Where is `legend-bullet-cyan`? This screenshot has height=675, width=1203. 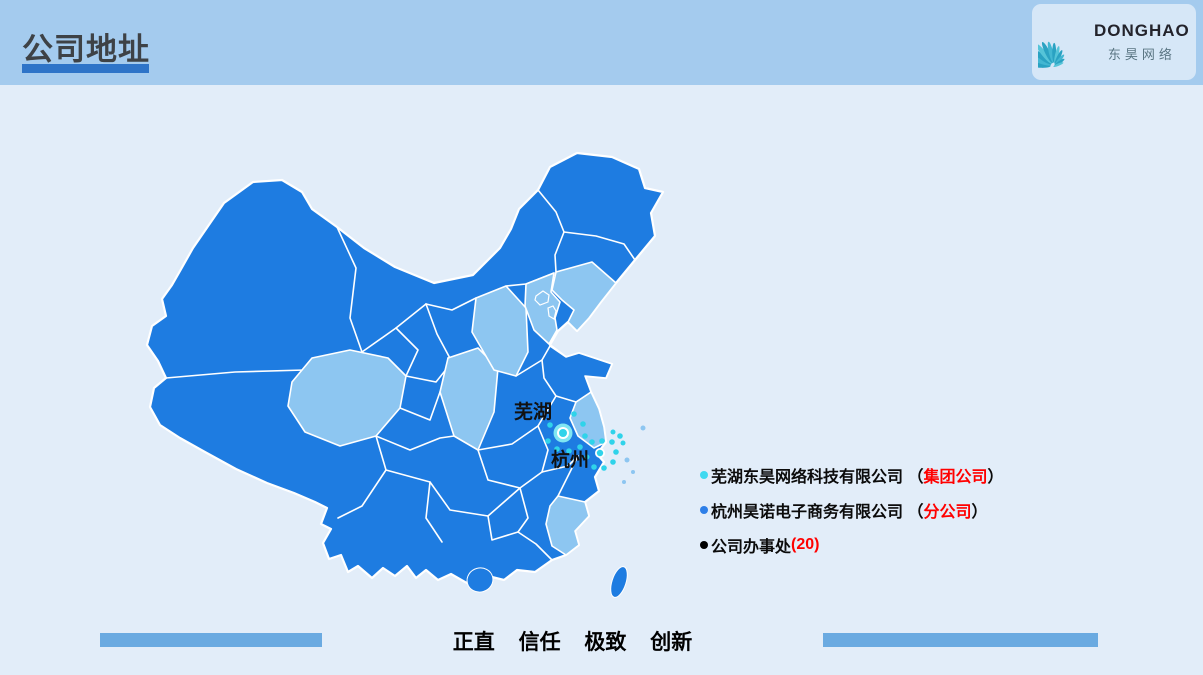 legend-bullet-cyan is located at coordinates (704, 474).